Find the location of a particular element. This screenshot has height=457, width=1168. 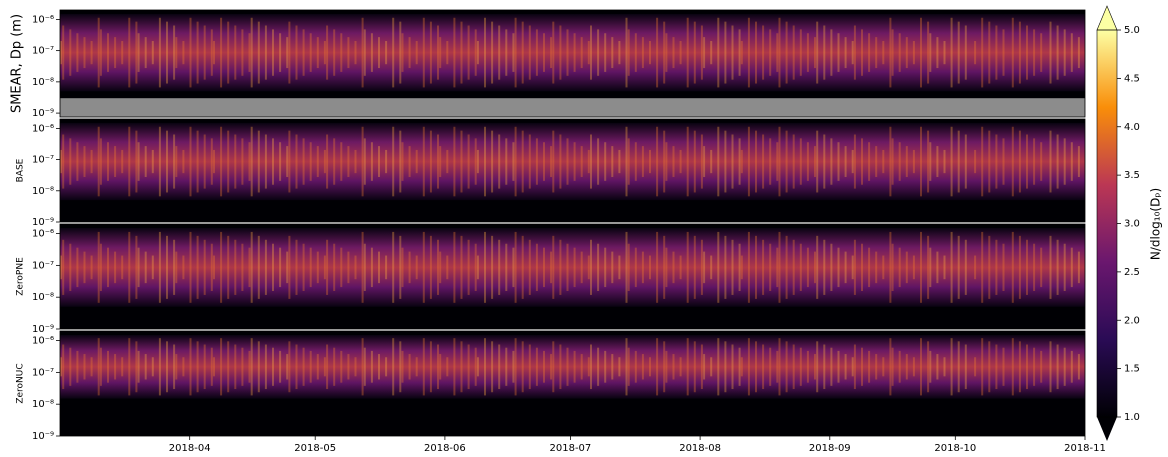

x-tick-label: 2018-10 is located at coordinates (955, 448).